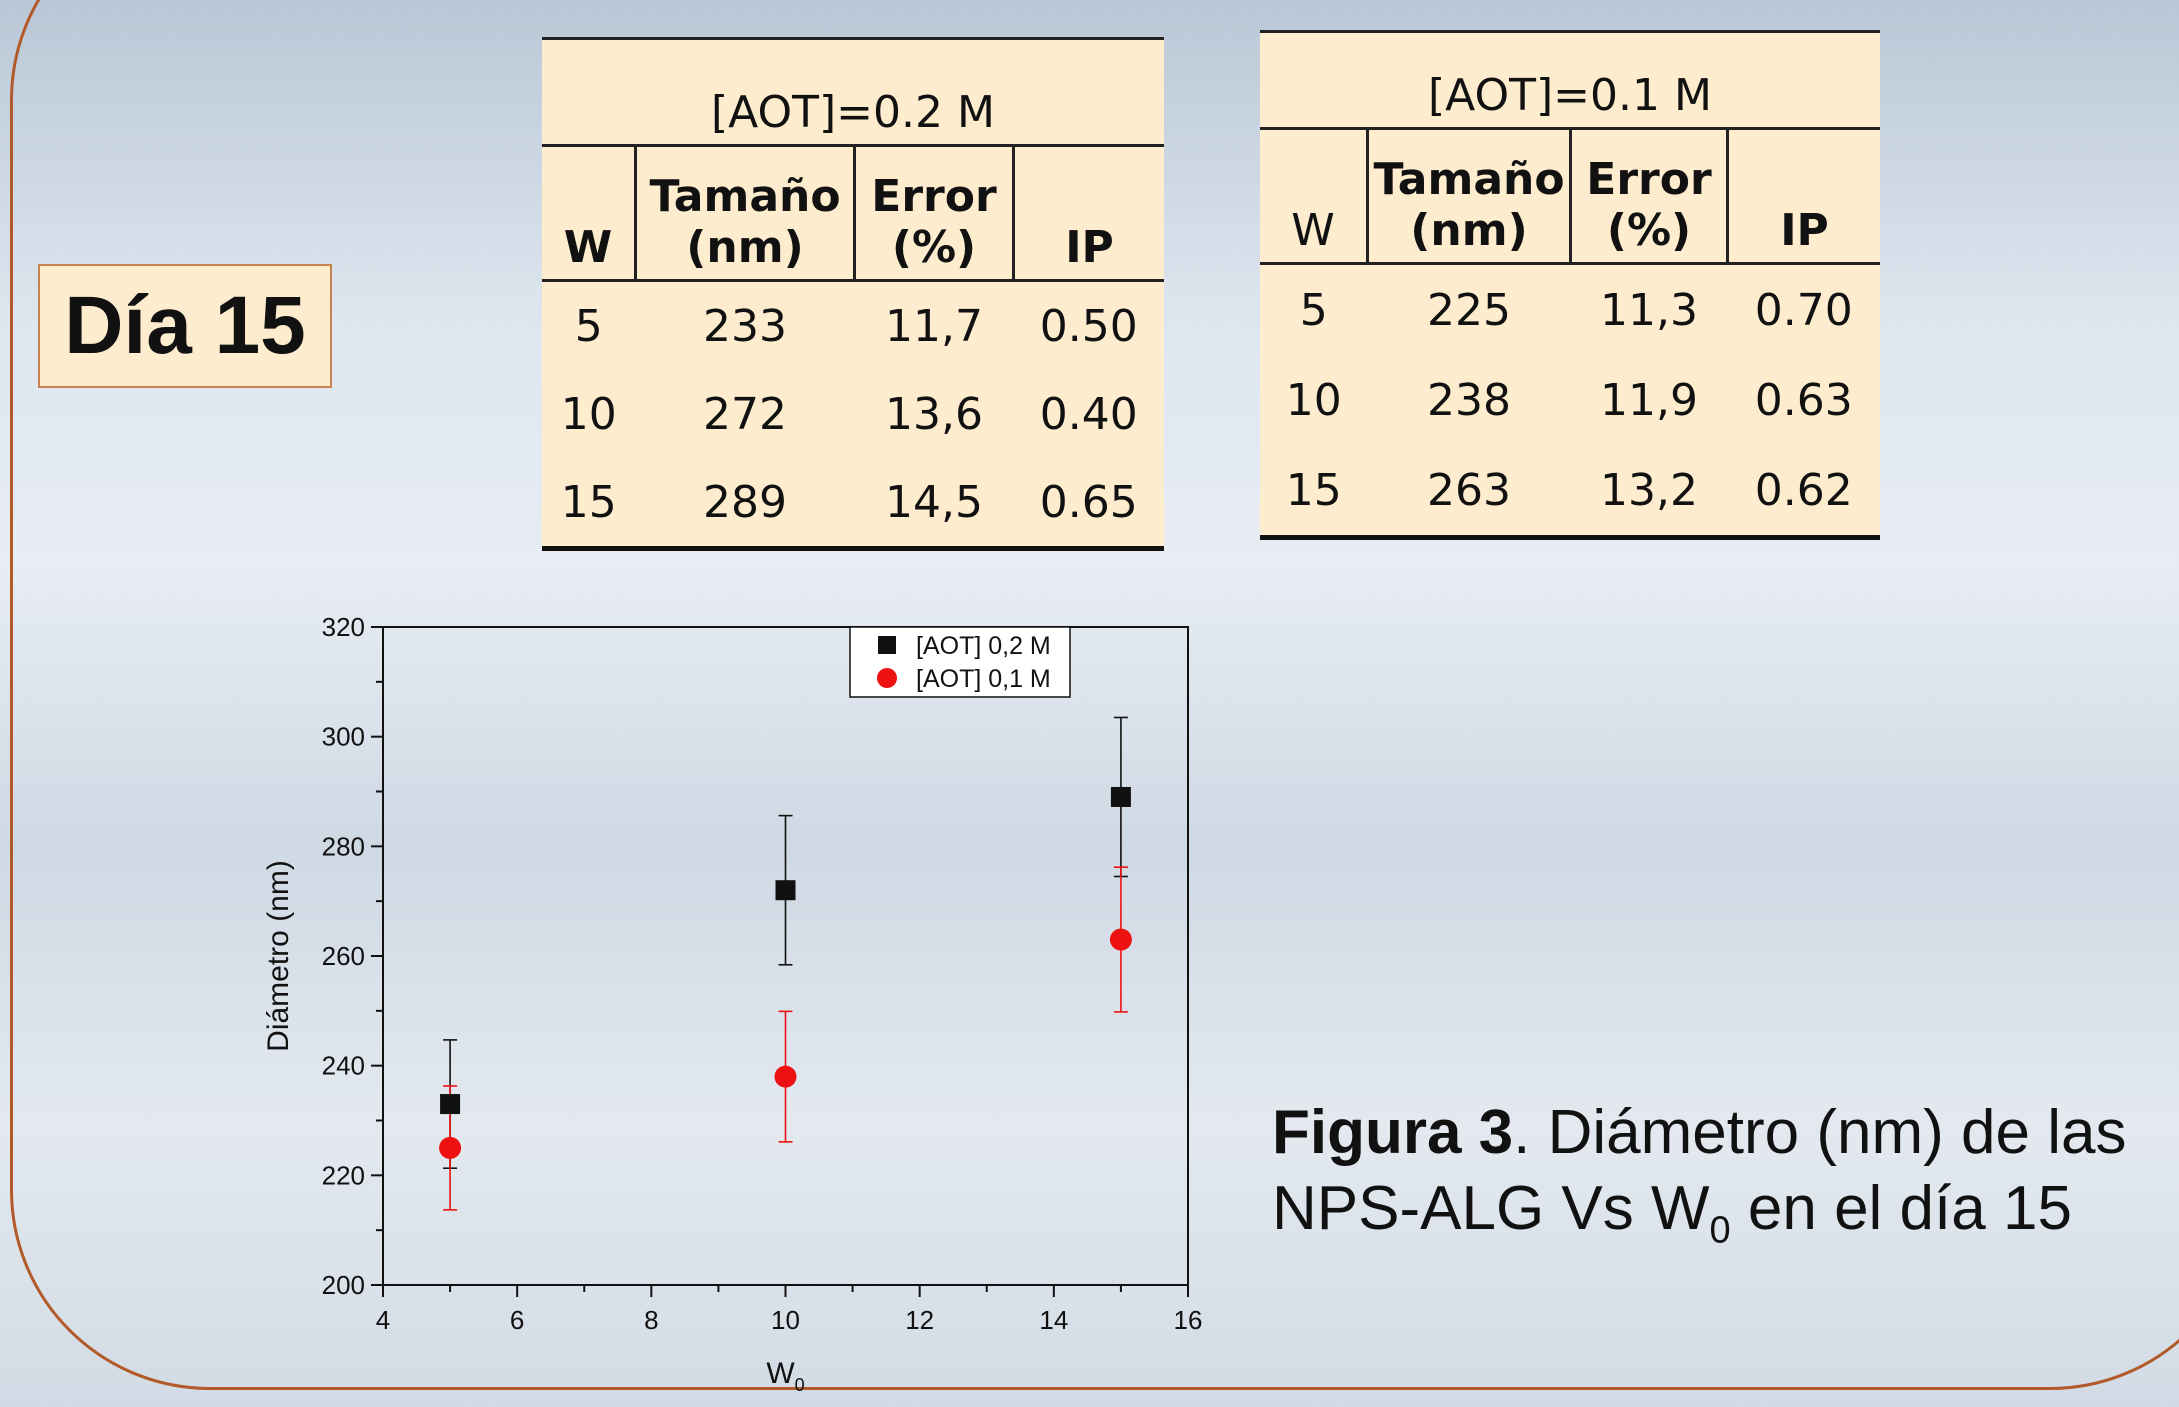  What do you see at coordinates (1649, 310) in the screenshot?
I see `cell: 11,3` at bounding box center [1649, 310].